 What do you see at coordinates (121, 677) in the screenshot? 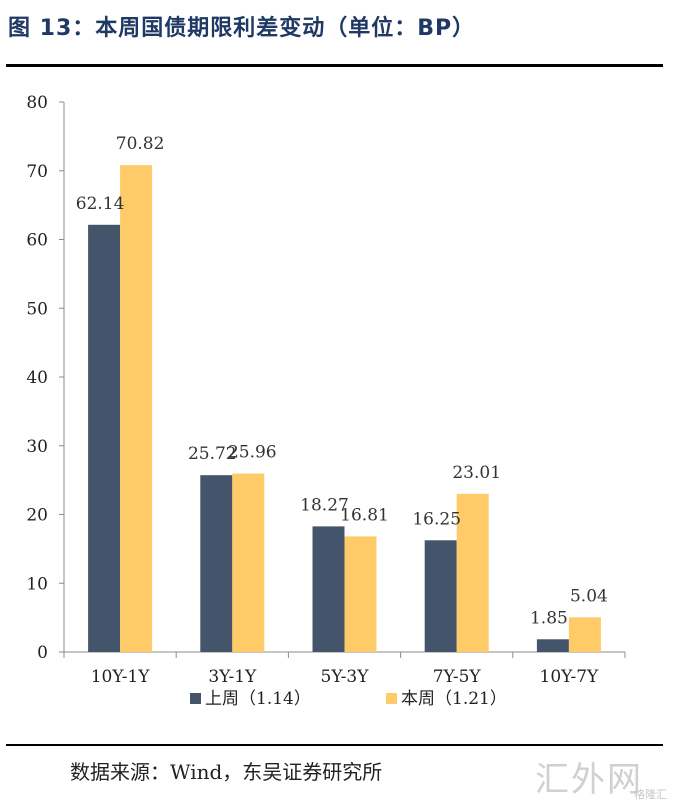
I see `x-tick-label: 10Y-1Y` at bounding box center [121, 677].